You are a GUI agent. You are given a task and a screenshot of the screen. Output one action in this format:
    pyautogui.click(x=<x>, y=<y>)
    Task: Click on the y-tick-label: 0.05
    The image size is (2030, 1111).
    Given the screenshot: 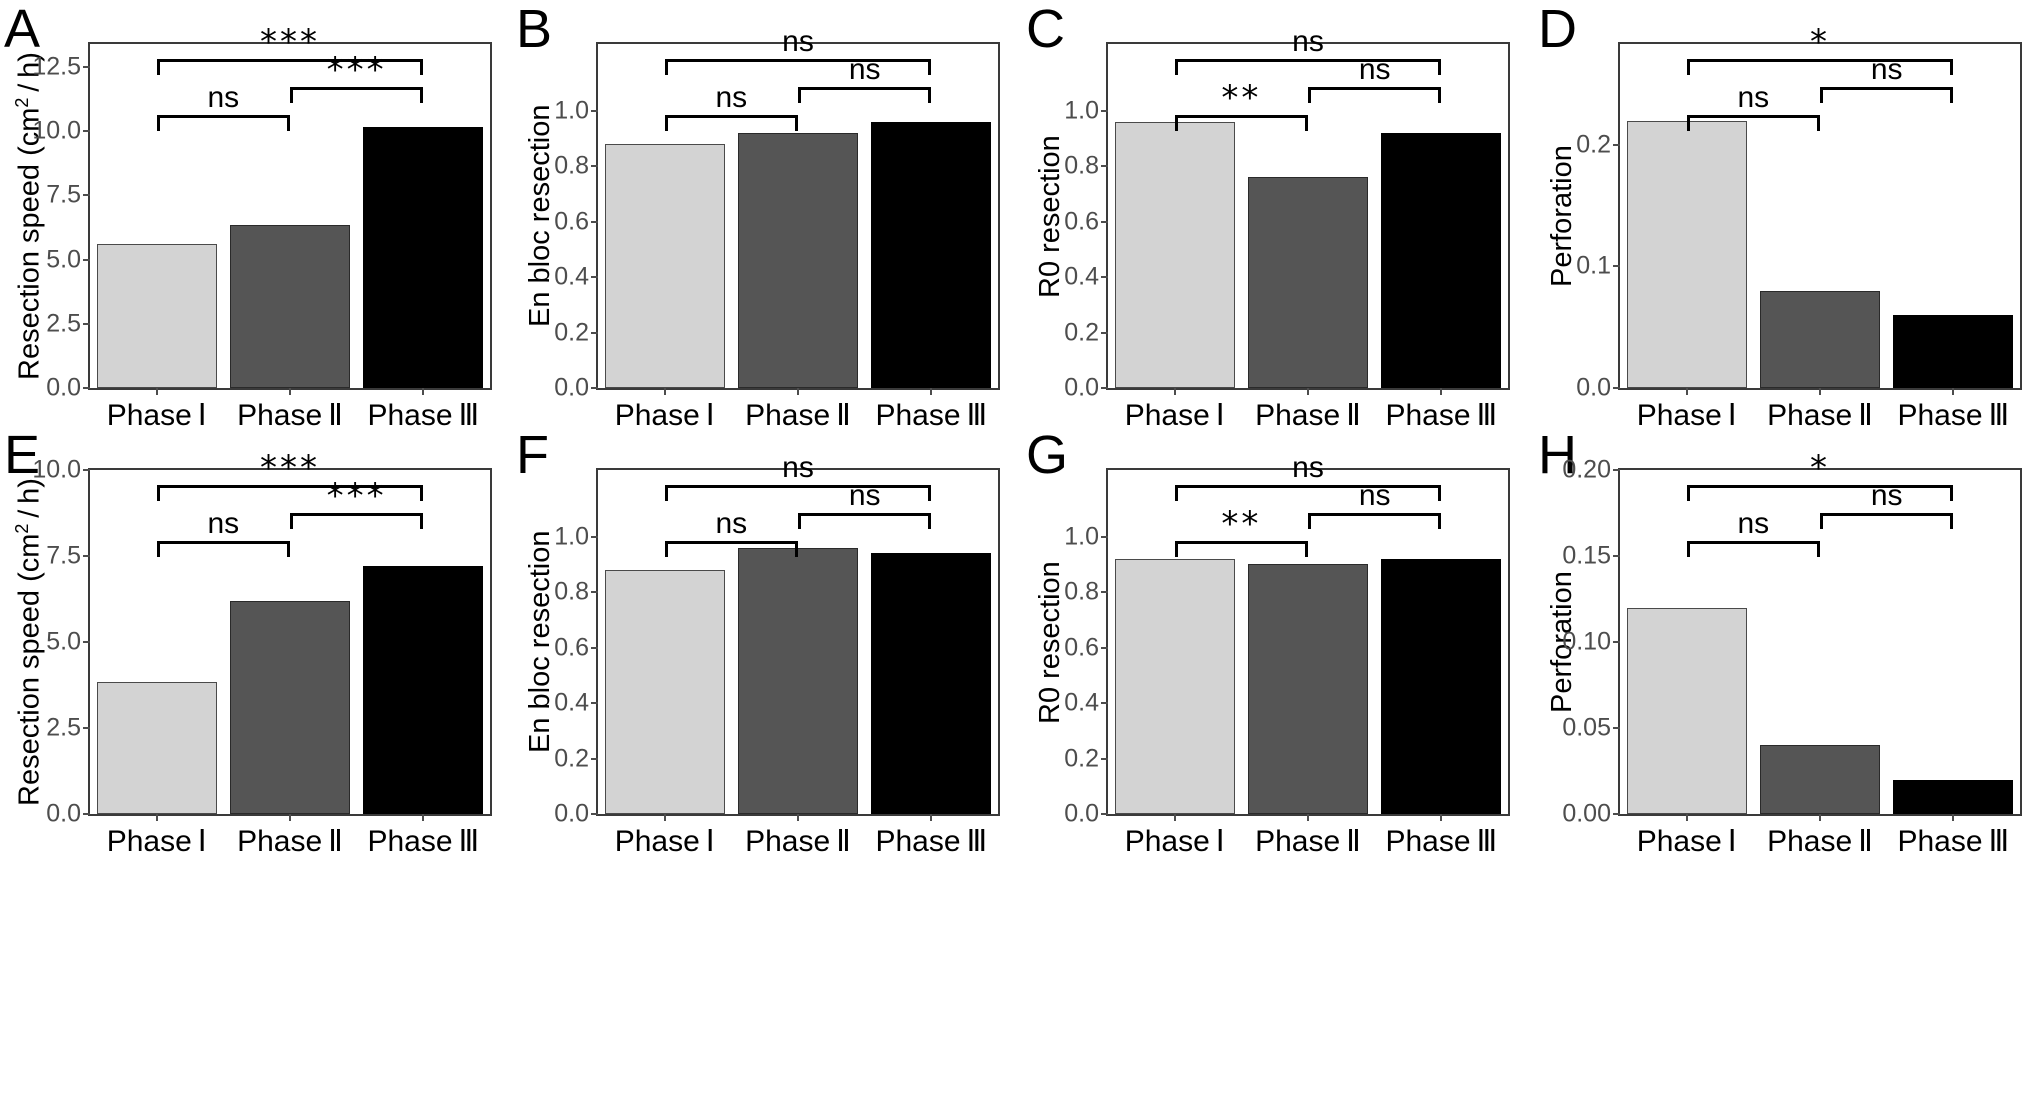 What is the action you would take?
    pyautogui.click(x=1586, y=727)
    